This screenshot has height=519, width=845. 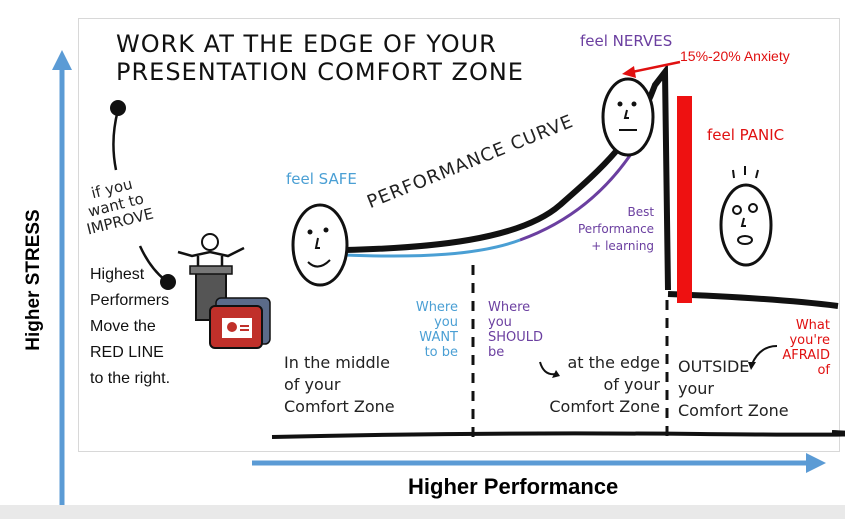 What do you see at coordinates (714, 366) in the screenshot?
I see `outside-line-1: OUTSIDE` at bounding box center [714, 366].